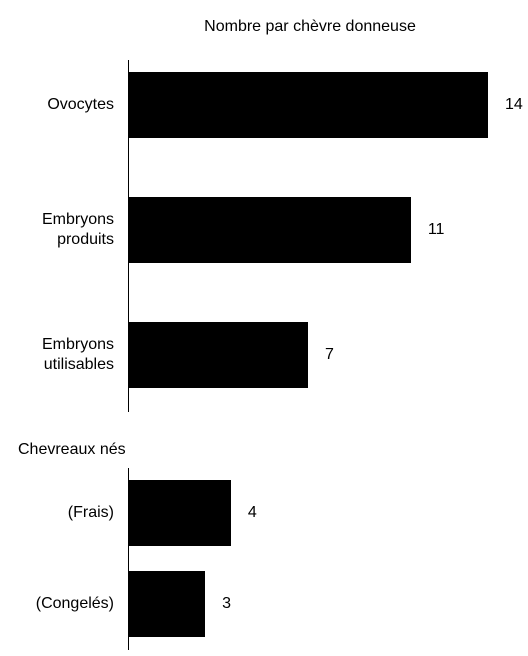 The height and width of the screenshot is (656, 528). I want to click on category-label: (Congelés), so click(74, 603).